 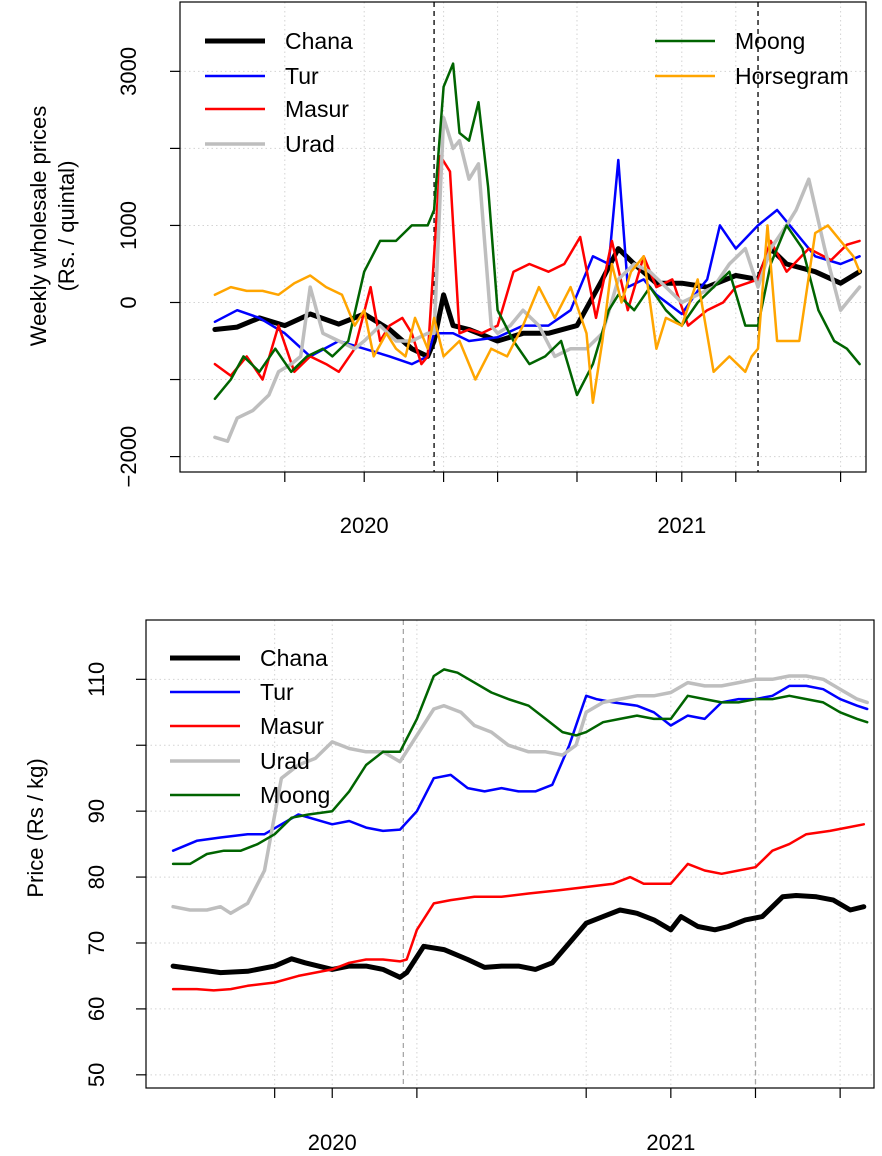 What do you see at coordinates (96, 811) in the screenshot?
I see `y-tick-label: 90` at bounding box center [96, 811].